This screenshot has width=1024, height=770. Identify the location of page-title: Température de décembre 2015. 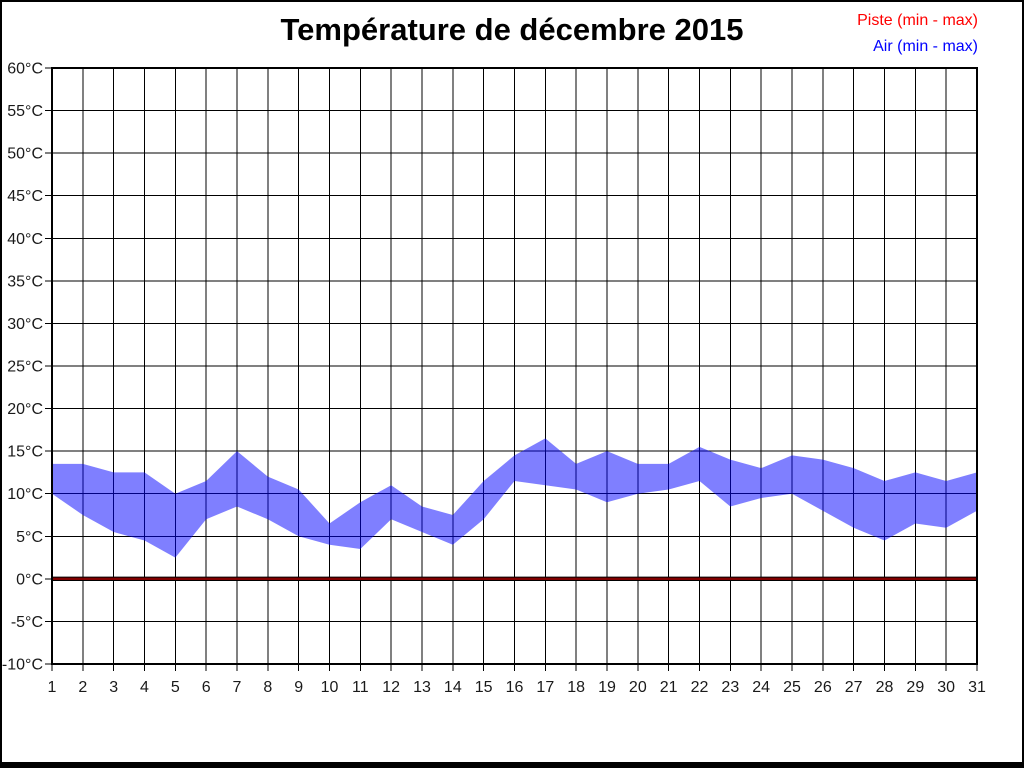
(512, 29).